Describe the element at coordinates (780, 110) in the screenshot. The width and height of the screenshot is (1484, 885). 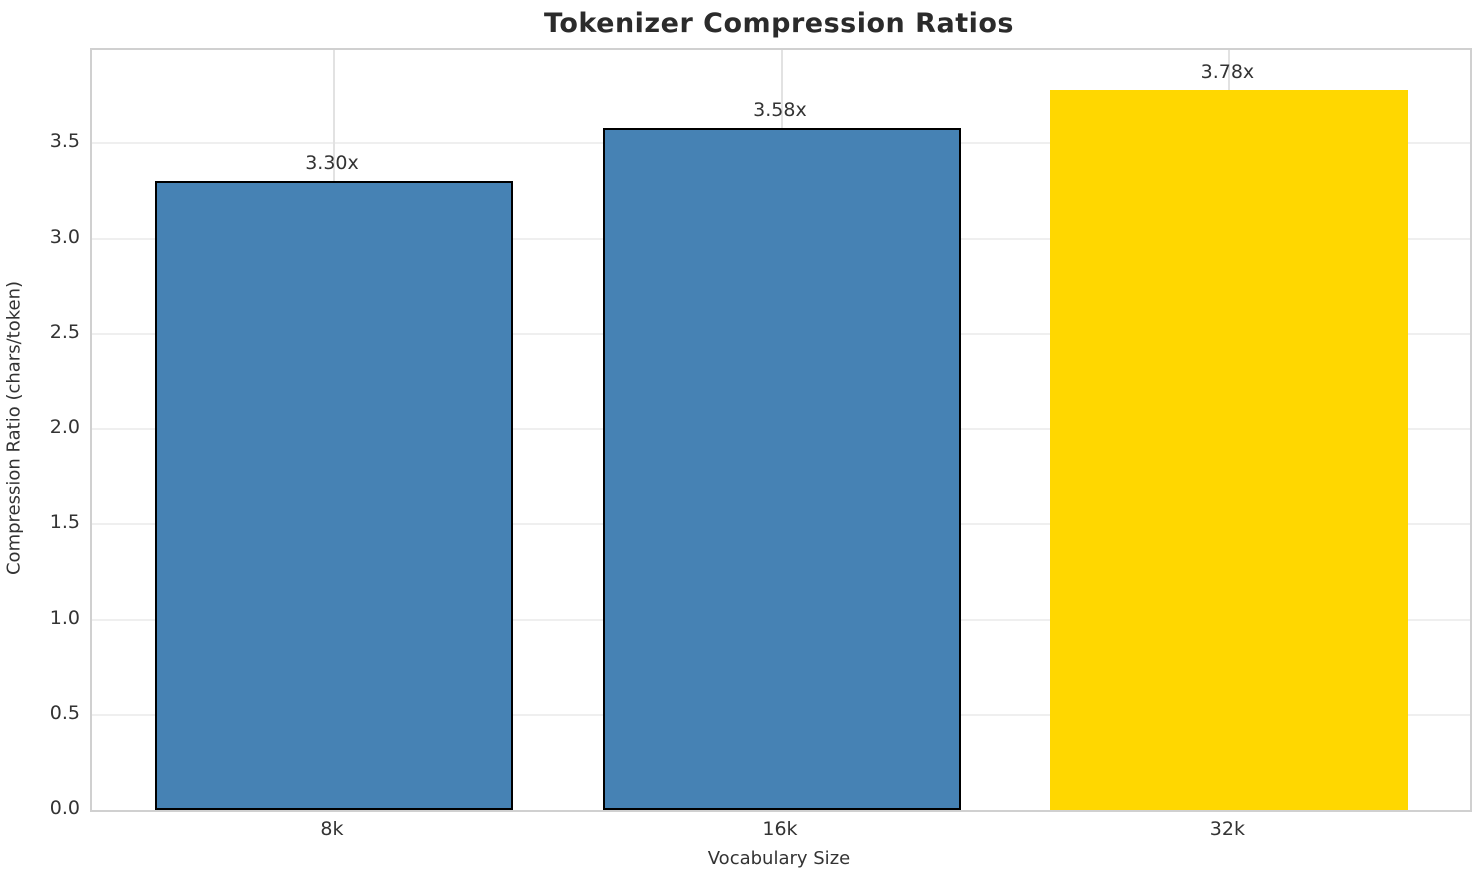
I see `bar-value-label-16k: 3.58x` at that location.